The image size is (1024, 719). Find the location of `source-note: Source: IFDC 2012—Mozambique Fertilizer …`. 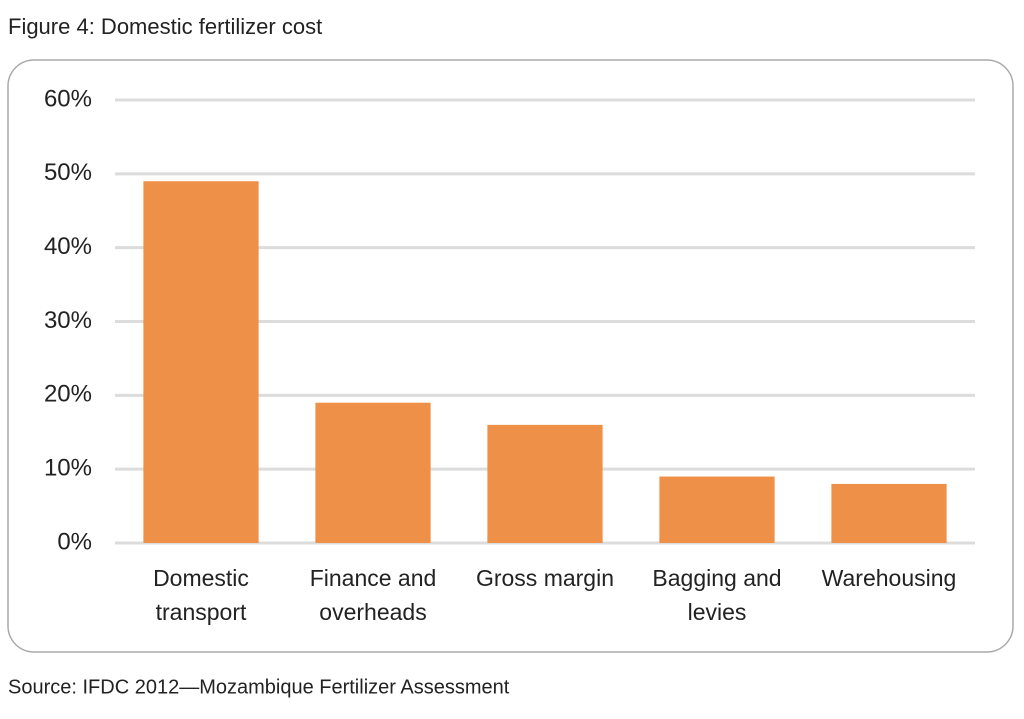

source-note: Source: IFDC 2012—Mozambique Fertilizer … is located at coordinates (259, 687).